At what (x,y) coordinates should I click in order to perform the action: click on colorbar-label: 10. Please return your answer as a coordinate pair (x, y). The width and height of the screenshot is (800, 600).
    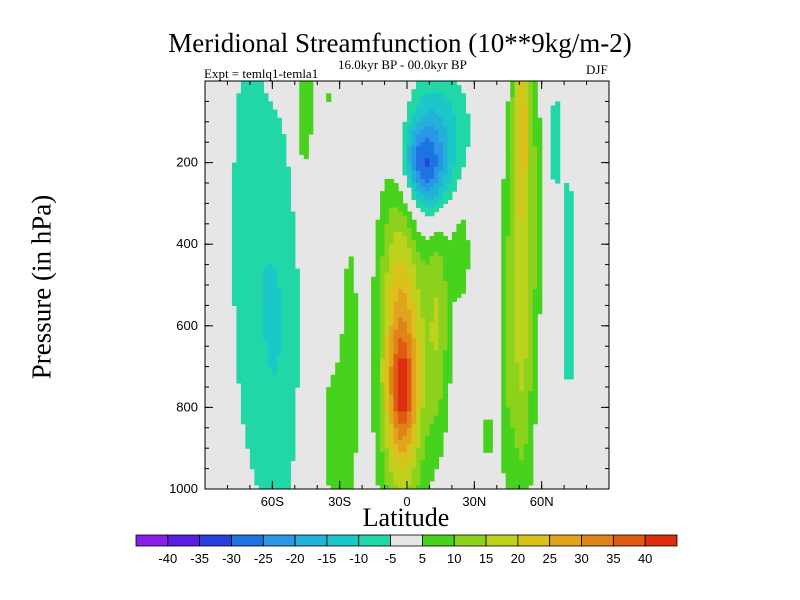
    Looking at the image, I should click on (454, 558).